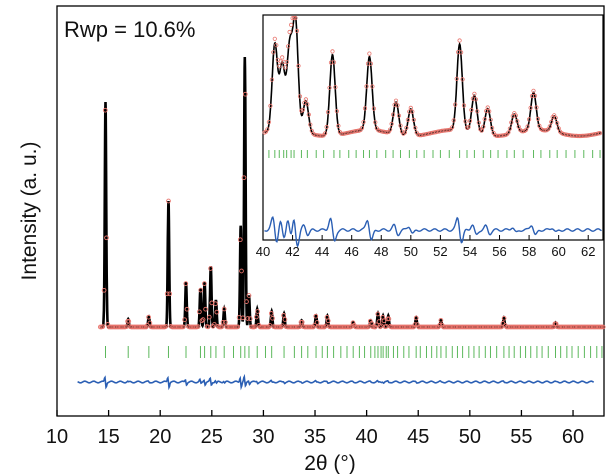  I want to click on x-axis-label: 2θ (°), so click(330, 463).